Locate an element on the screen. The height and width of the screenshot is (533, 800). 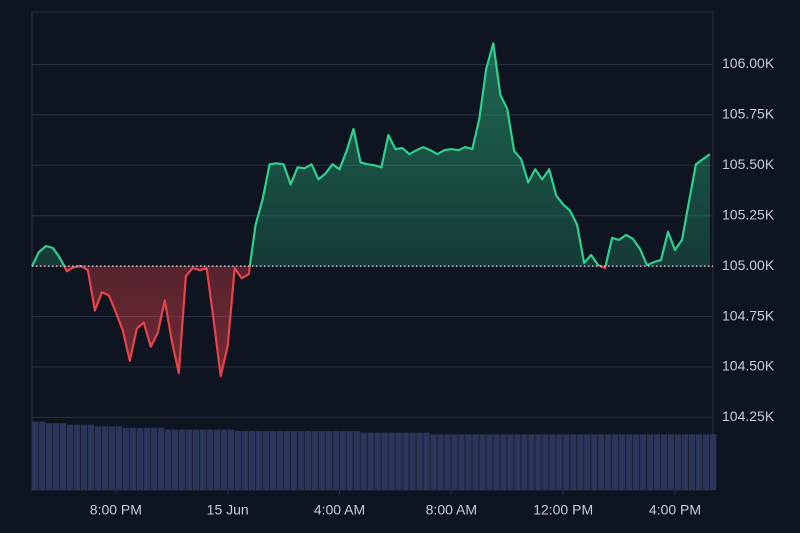
y-tick-label: 105.00K is located at coordinates (748, 265).